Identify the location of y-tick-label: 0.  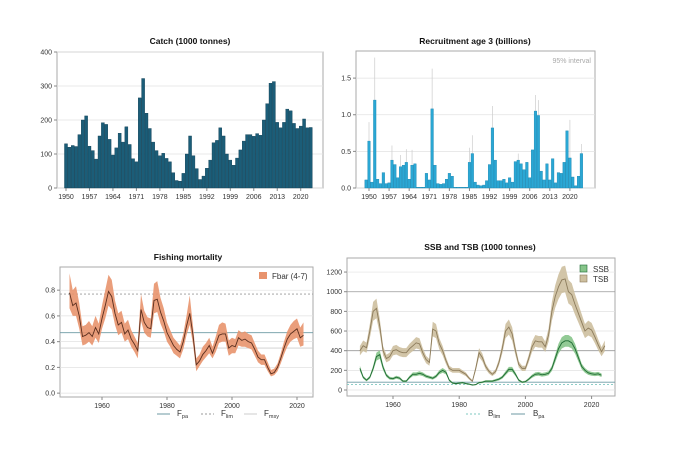
(50, 189).